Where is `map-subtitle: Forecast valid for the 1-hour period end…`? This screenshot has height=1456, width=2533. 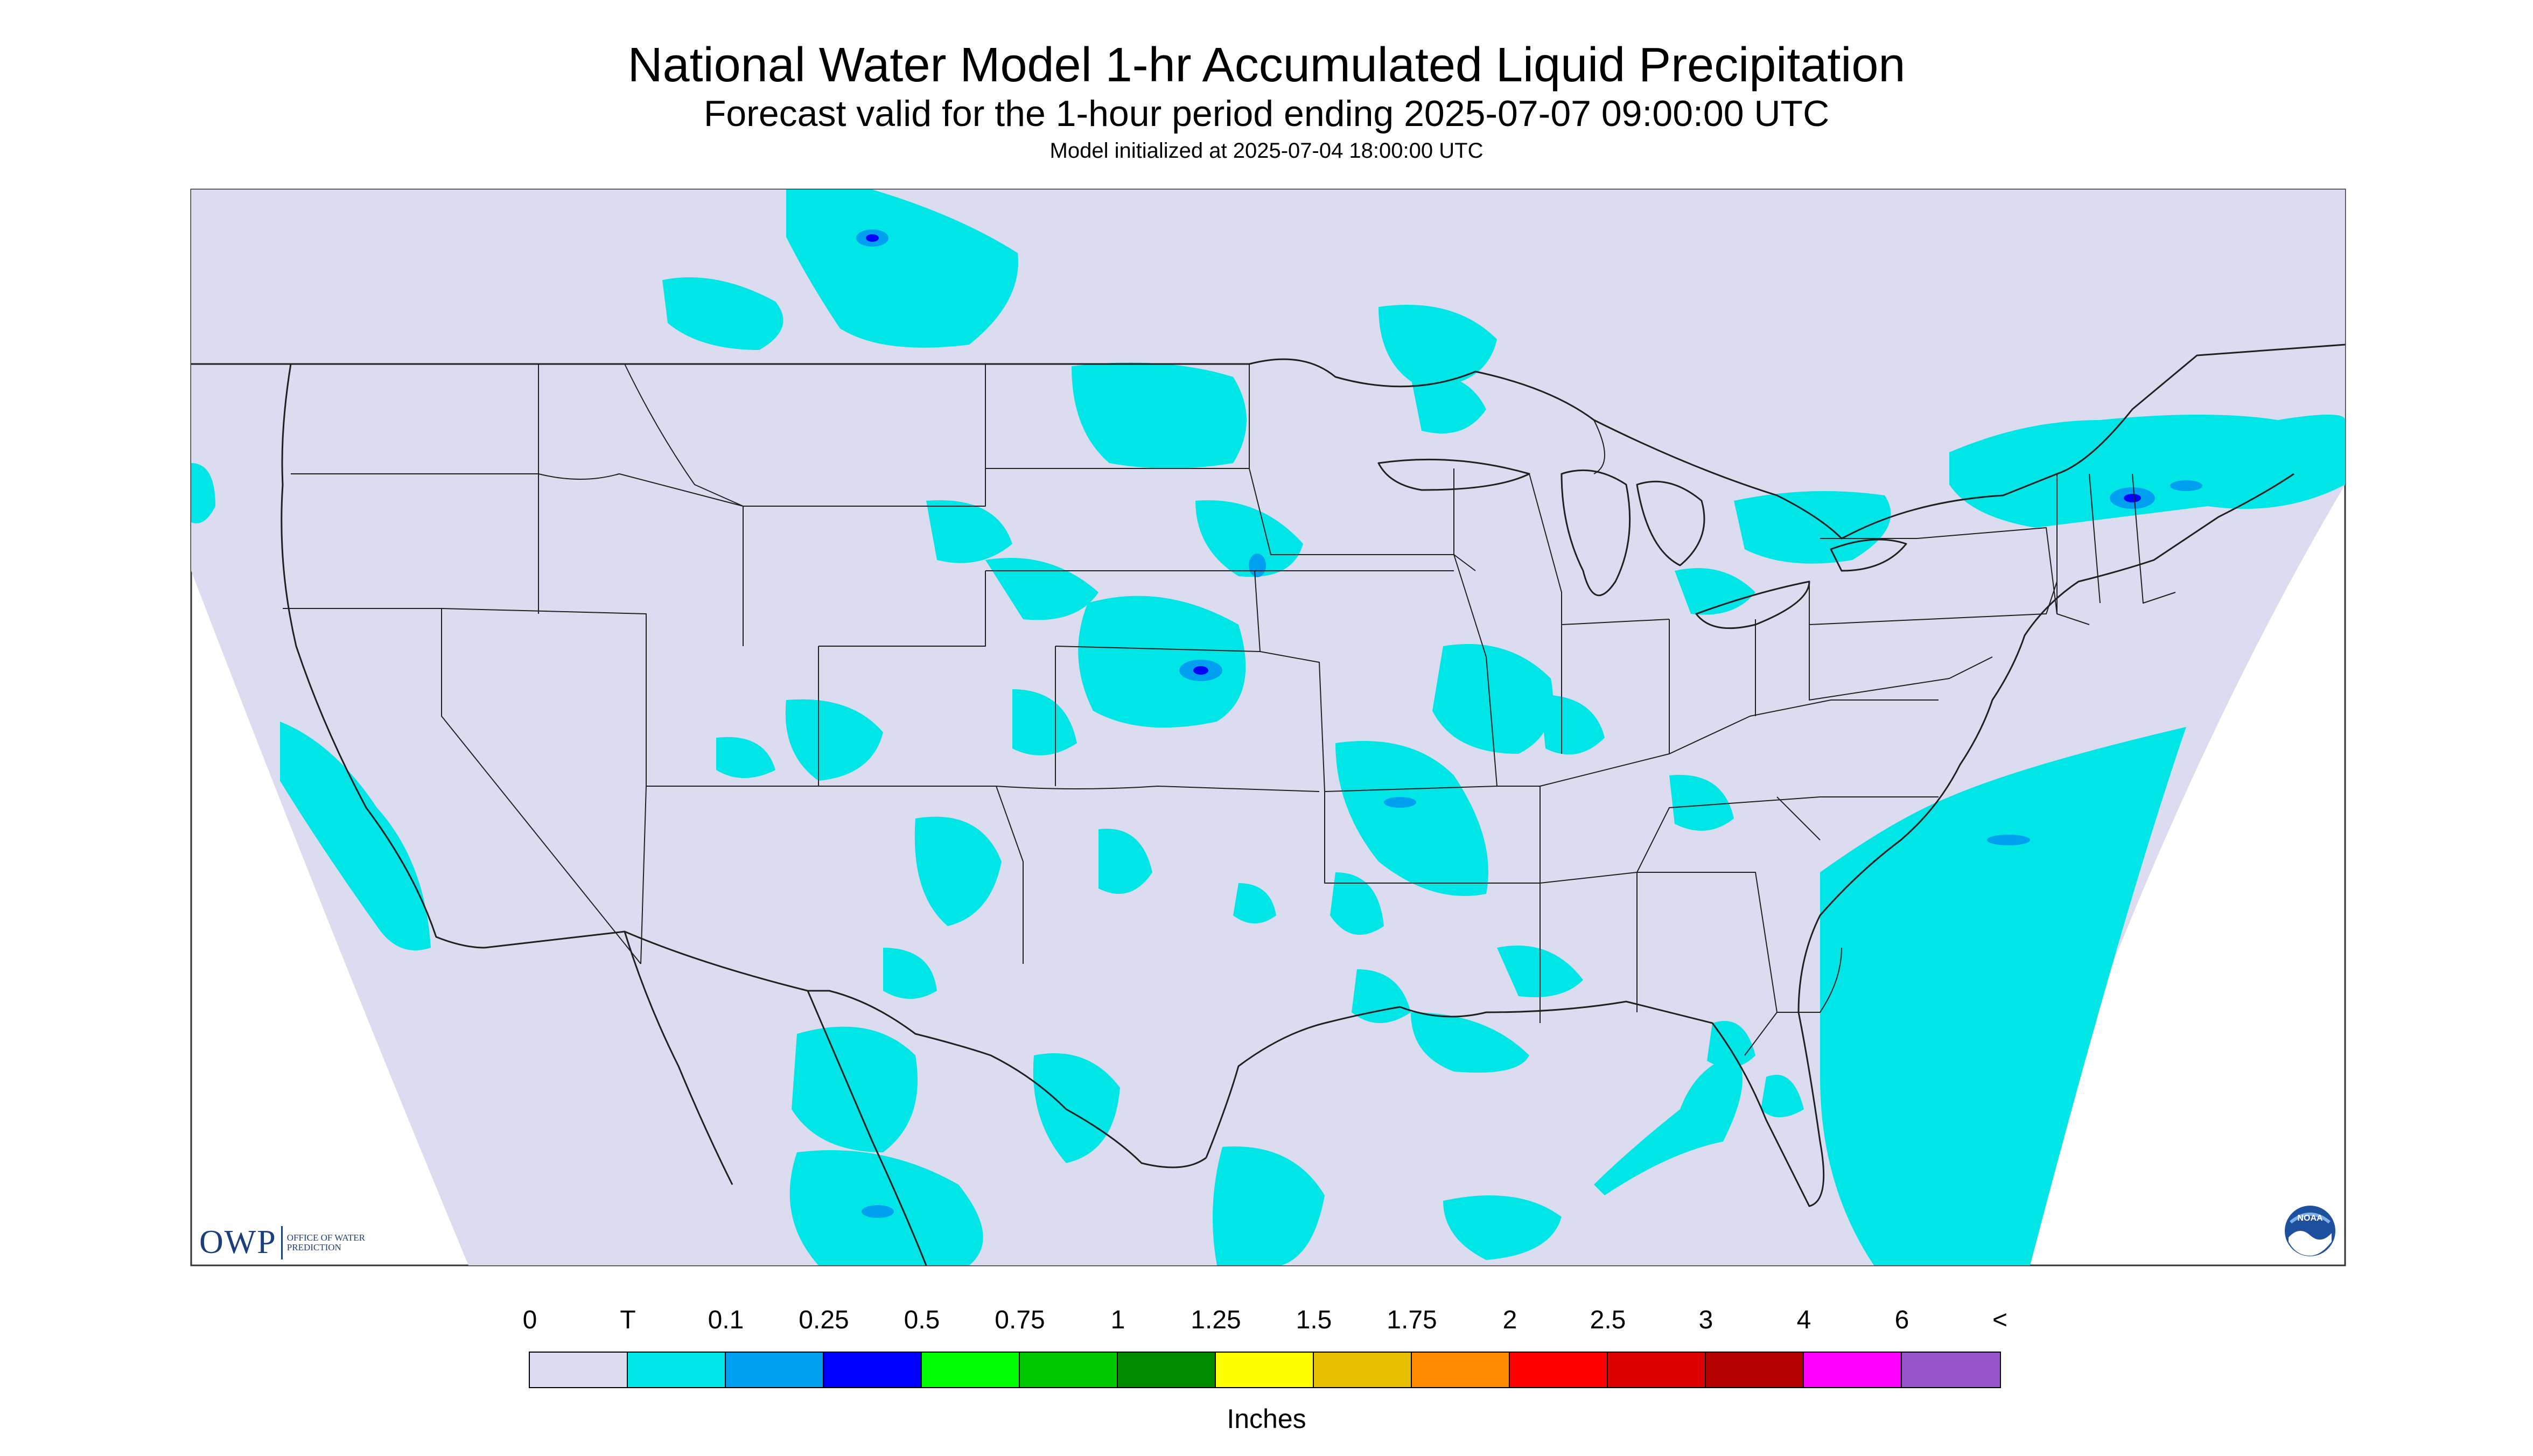 map-subtitle: Forecast valid for the 1-hour period end… is located at coordinates (1266, 113).